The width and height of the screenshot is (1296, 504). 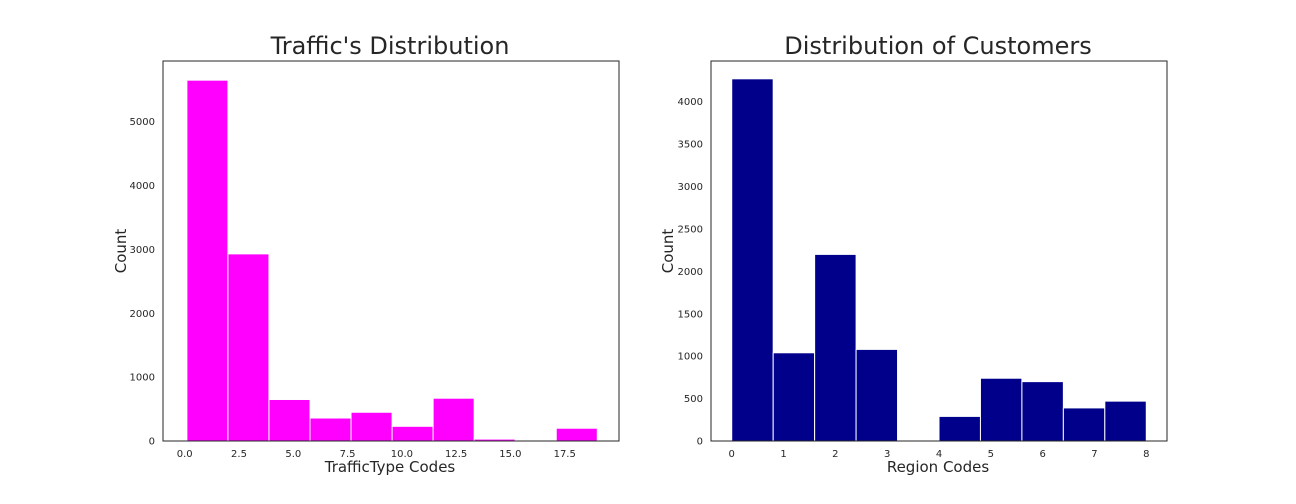 I want to click on chart-title: Distribution of Customers, so click(x=938, y=46).